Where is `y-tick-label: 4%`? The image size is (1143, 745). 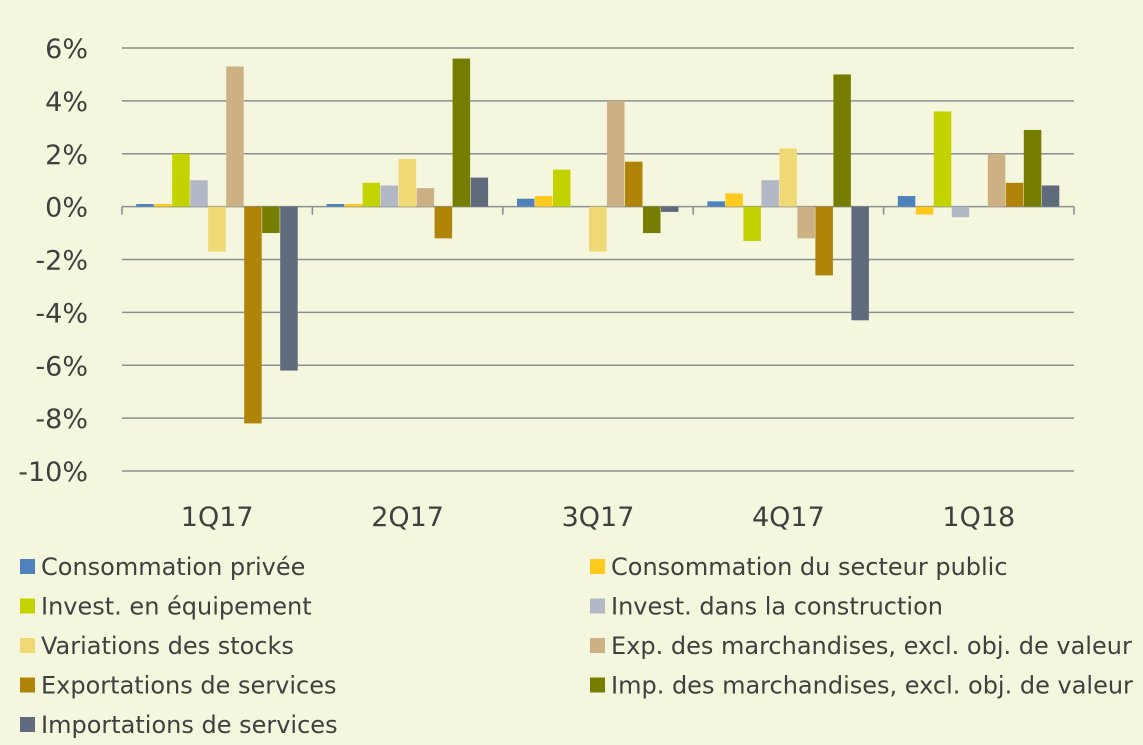 y-tick-label: 4% is located at coordinates (66, 102).